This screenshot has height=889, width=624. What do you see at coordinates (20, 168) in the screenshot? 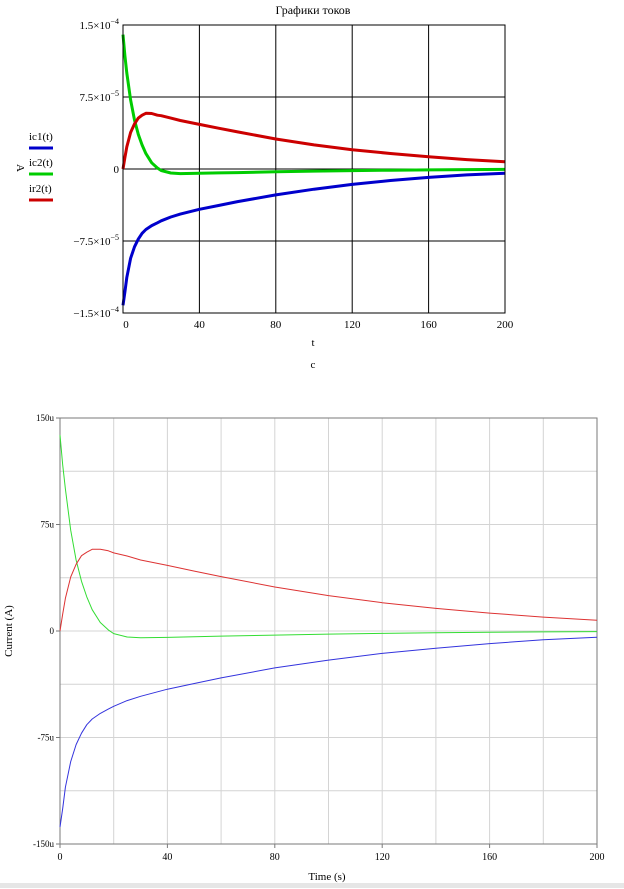
I see `top-chart-y-axis-label: A` at bounding box center [20, 168].